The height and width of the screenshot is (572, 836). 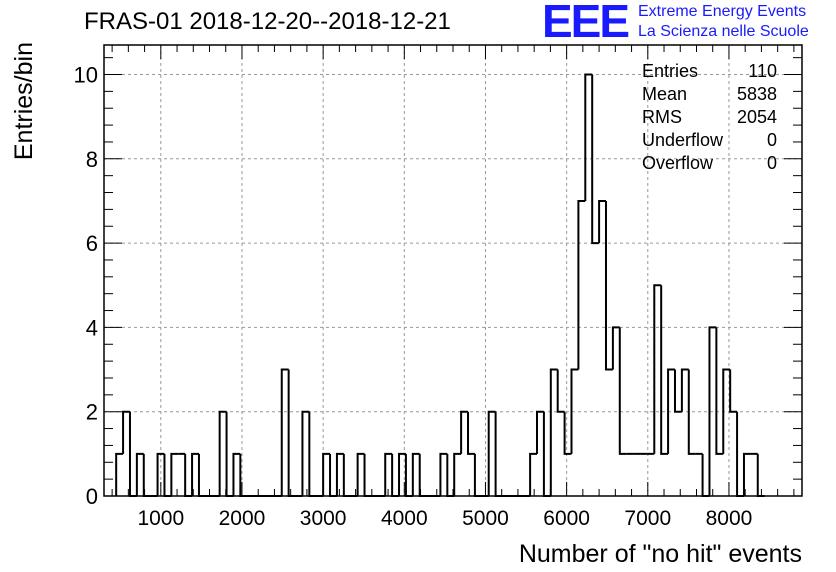 I want to click on y-tick-label: 2, so click(x=92, y=412).